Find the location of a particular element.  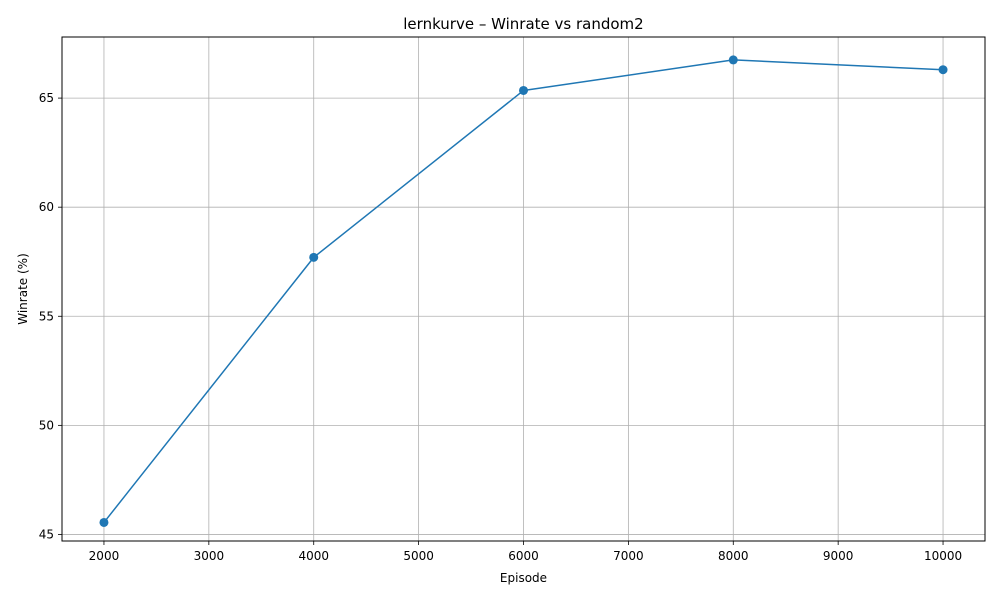

chart-title: lernkurve – Winrate vs random2 is located at coordinates (523, 24).